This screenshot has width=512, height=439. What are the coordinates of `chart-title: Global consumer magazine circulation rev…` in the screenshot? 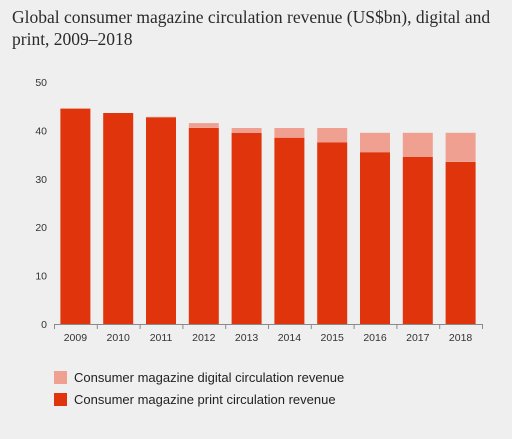 It's located at (251, 28).